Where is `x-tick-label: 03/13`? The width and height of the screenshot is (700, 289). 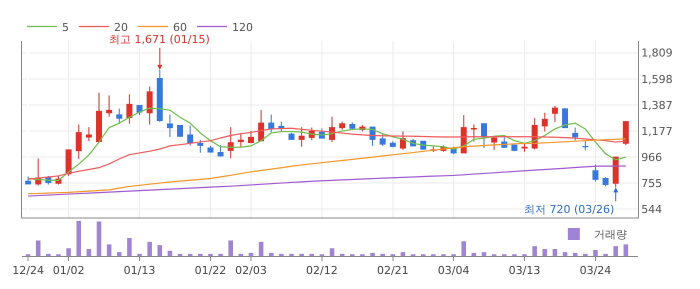
x-tick-label: 03/13 is located at coordinates (524, 271).